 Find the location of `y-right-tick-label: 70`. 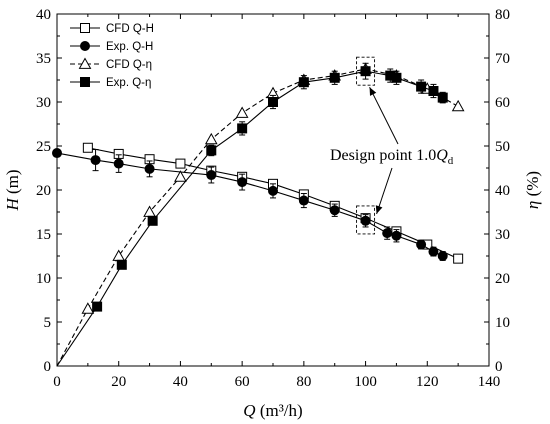

y-right-tick-label: 70 is located at coordinates (502, 59).